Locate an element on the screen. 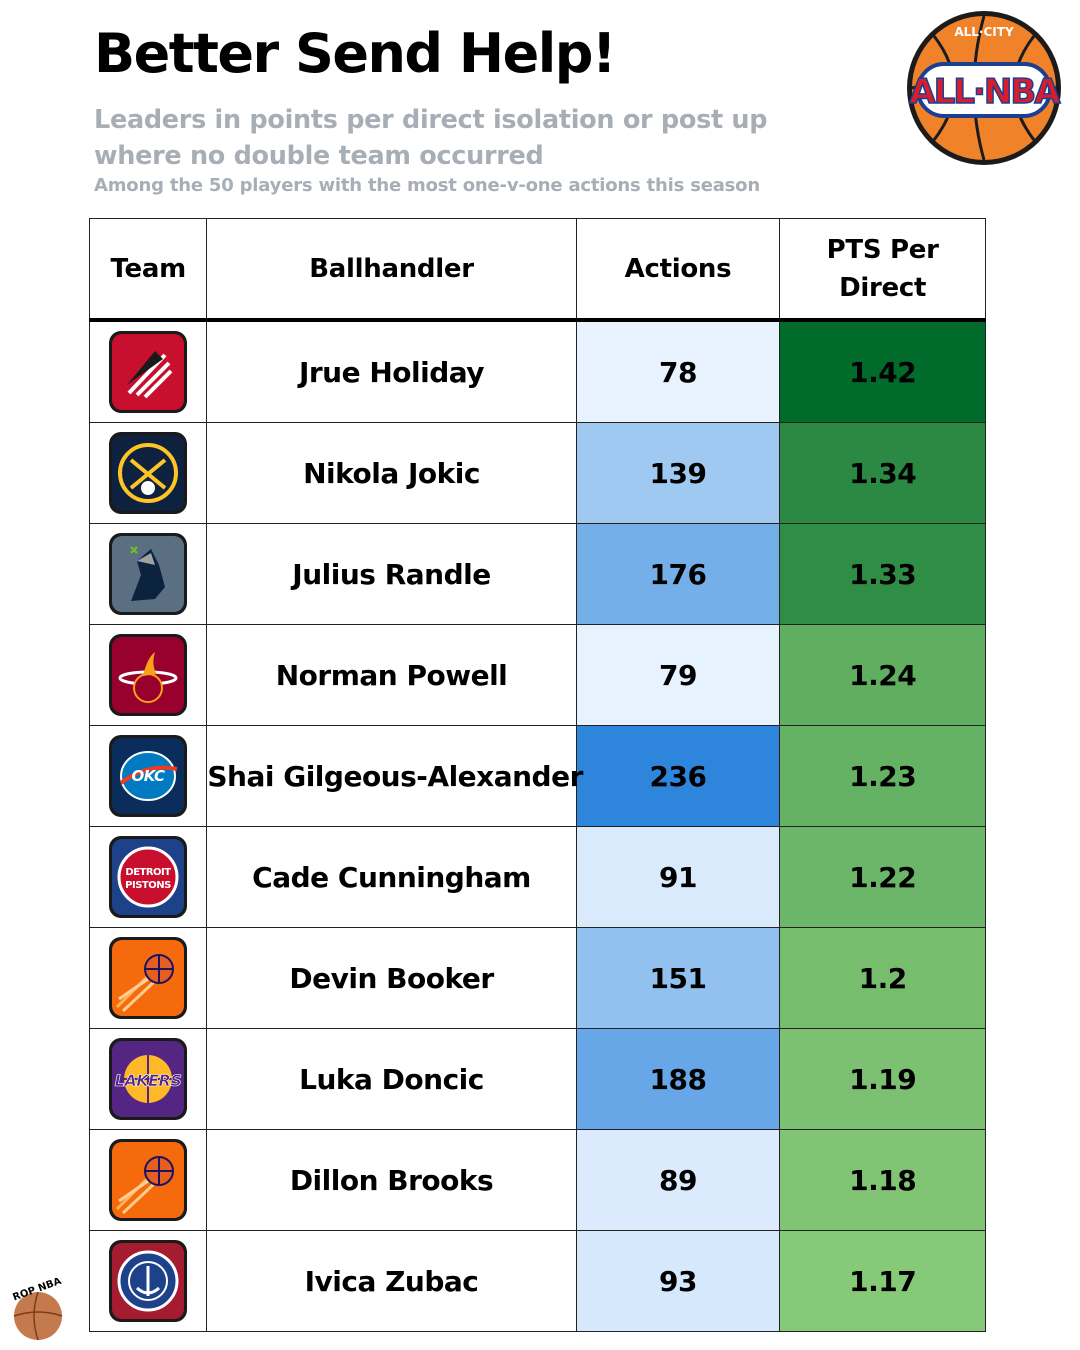  ballhandler-cell: Jrue Holiday is located at coordinates (391, 371).